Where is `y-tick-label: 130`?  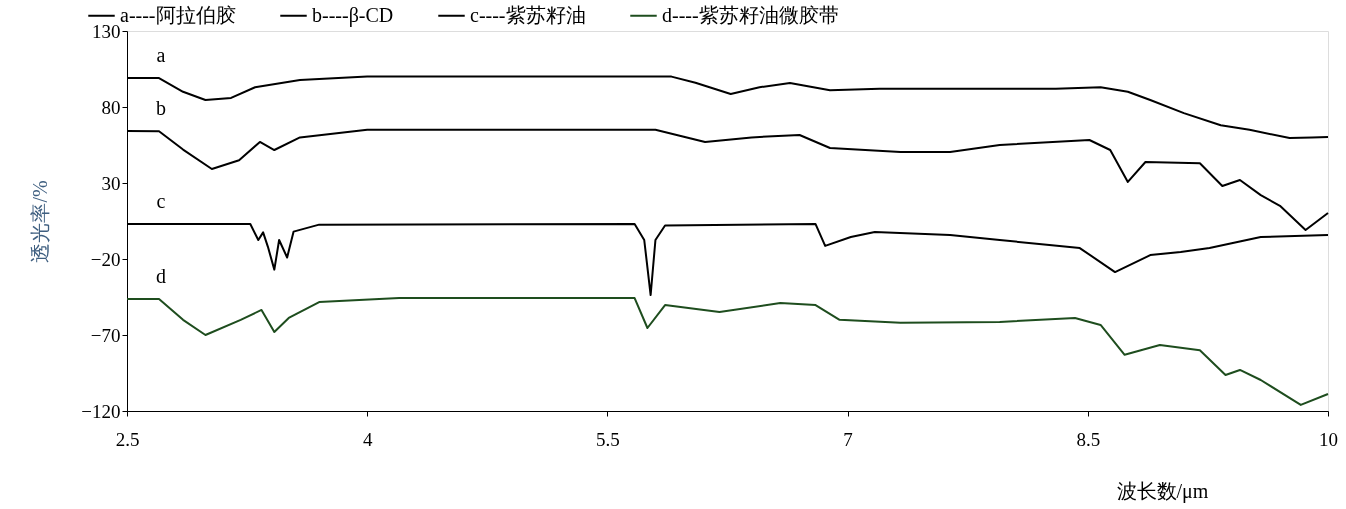
y-tick-label: 130 is located at coordinates (106, 31).